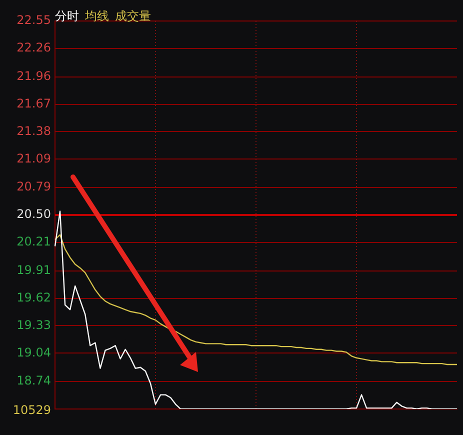  Describe the element at coordinates (67, 16) in the screenshot. I see `text: 分时` at that location.